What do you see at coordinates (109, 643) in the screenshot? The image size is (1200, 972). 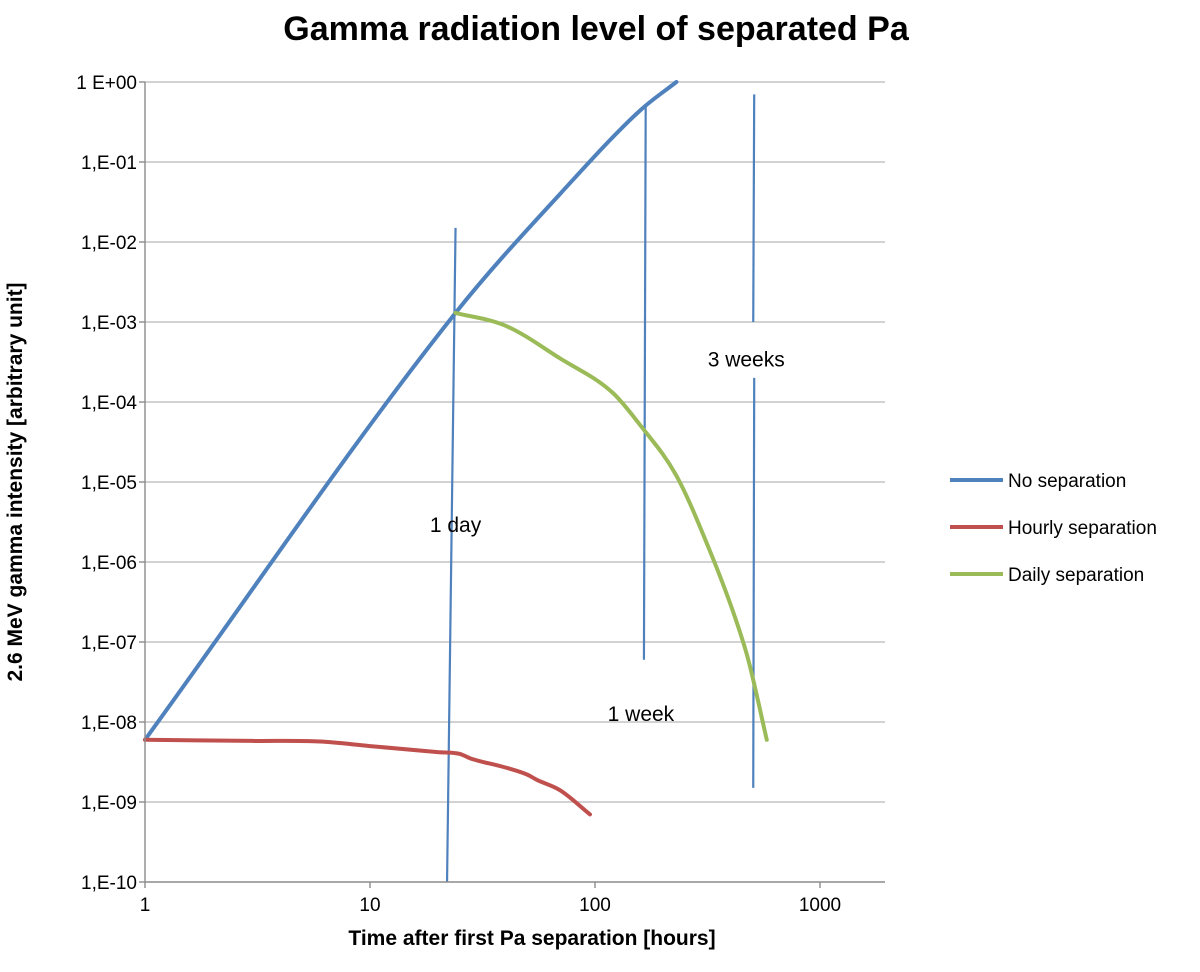 I see `y-tick-label: 1,E-07` at bounding box center [109, 643].